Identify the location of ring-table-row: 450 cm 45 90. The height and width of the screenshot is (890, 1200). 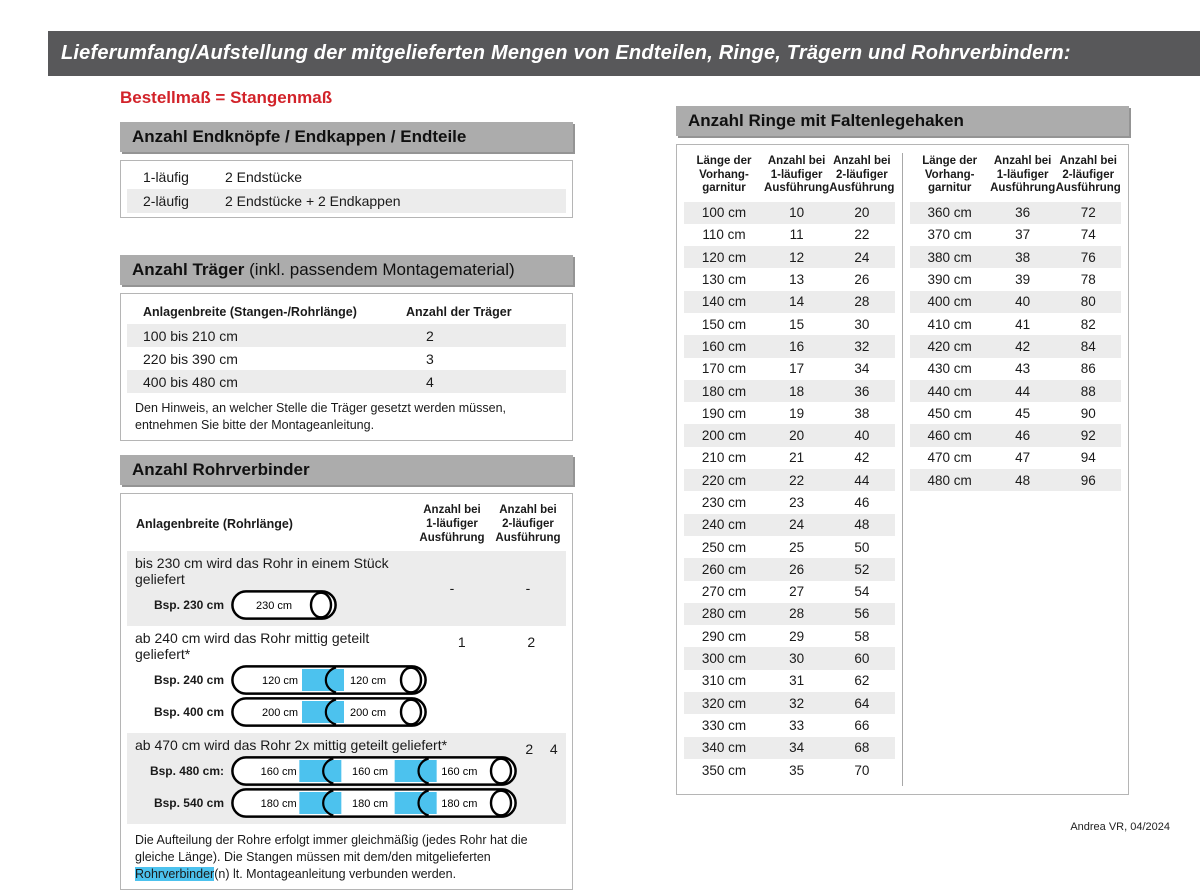
(1016, 413).